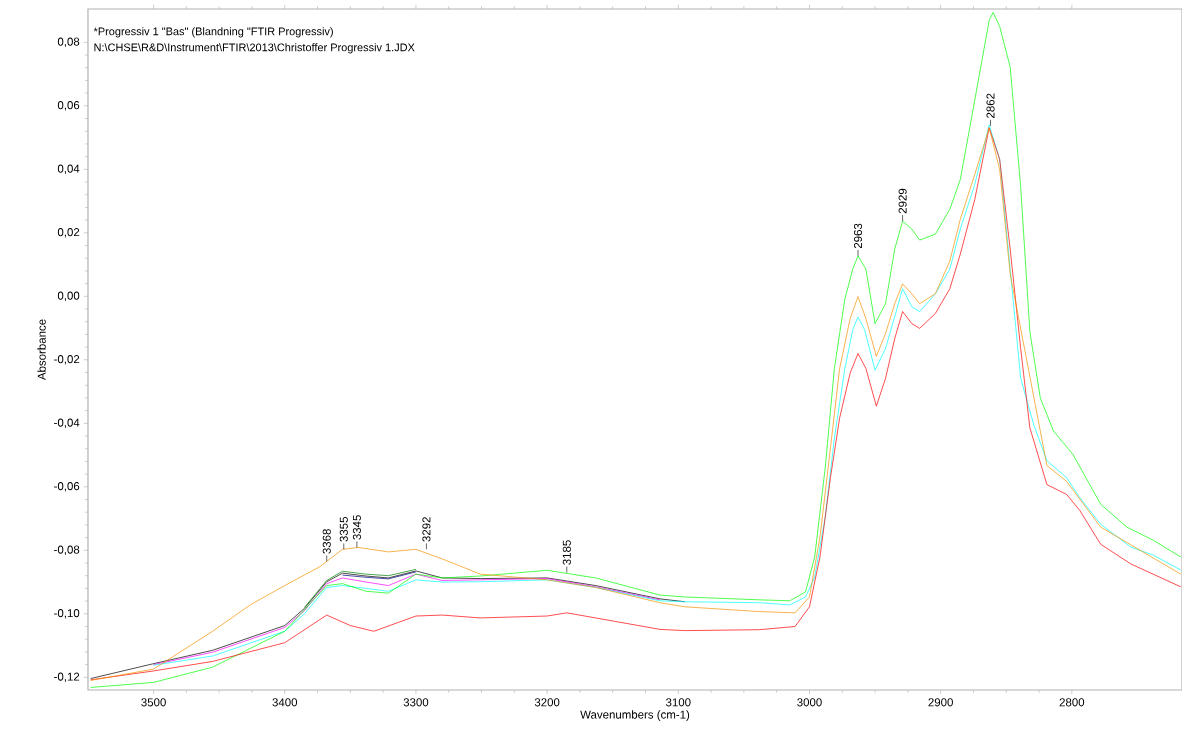 The image size is (1182, 745). I want to click on x-tick-label: 3100, so click(678, 702).